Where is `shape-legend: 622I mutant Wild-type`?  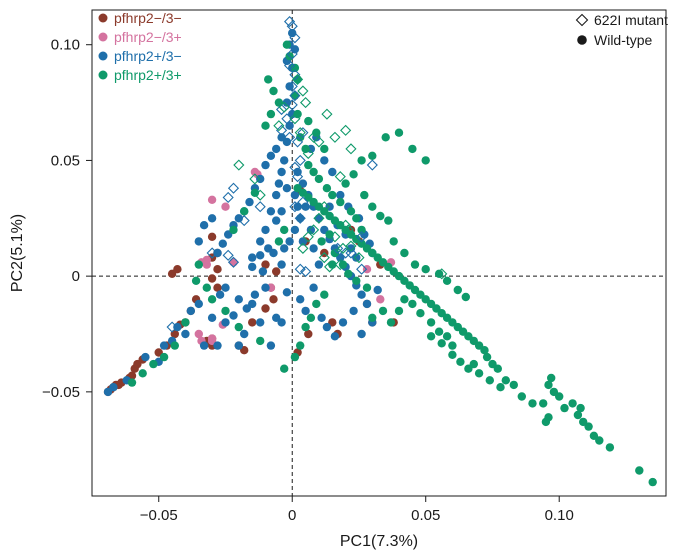 shape-legend: 622I mutant Wild-type is located at coordinates (621, 30).